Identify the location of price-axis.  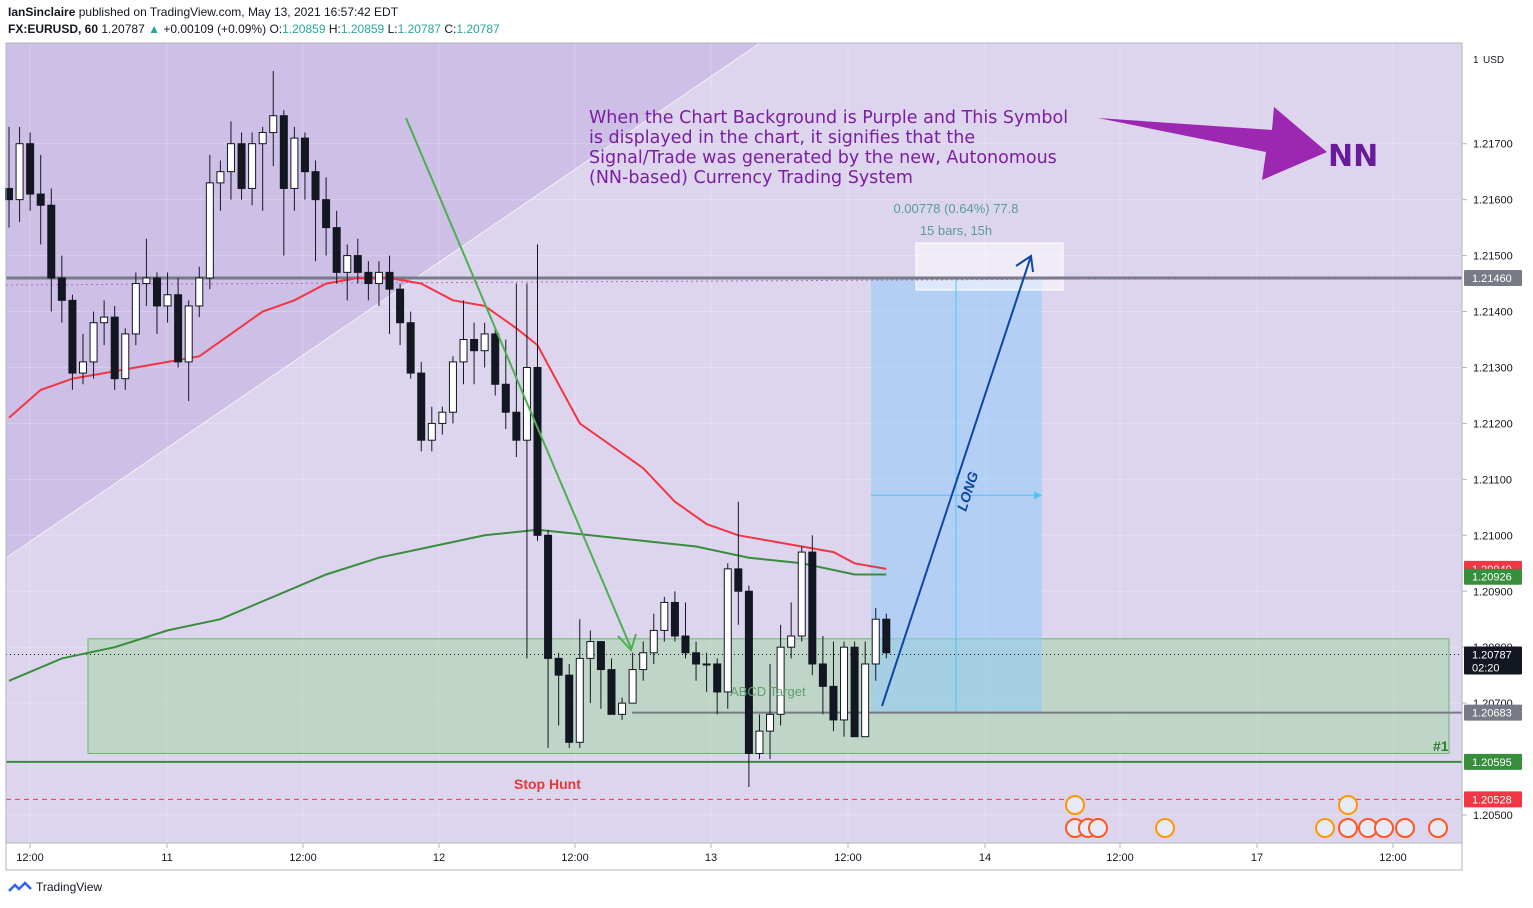
(1493, 456).